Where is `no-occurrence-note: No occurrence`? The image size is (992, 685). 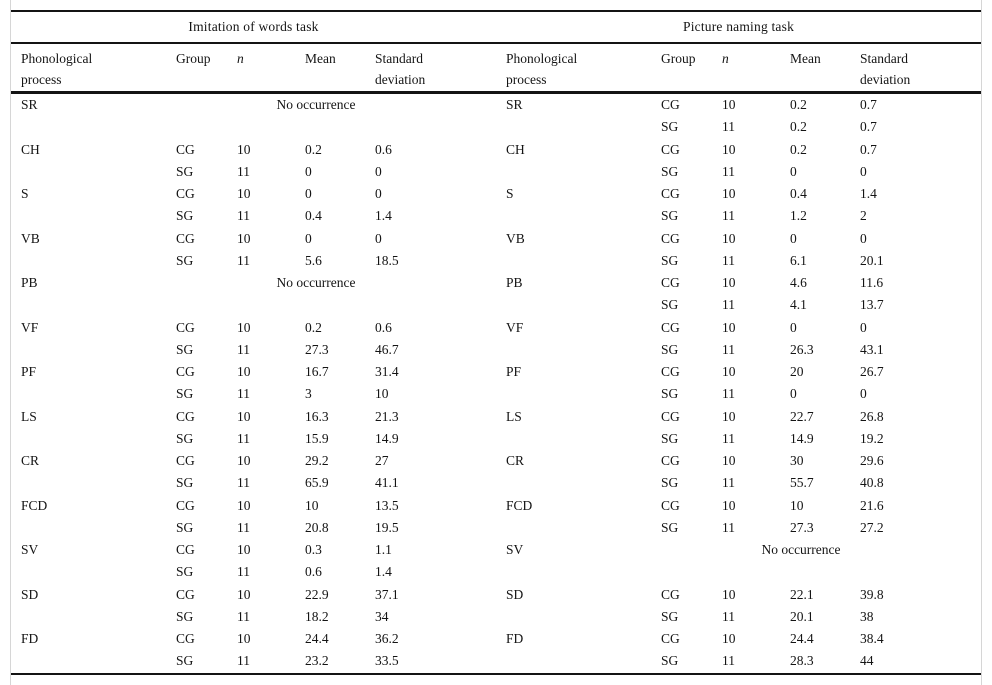 no-occurrence-note: No occurrence is located at coordinates (316, 283).